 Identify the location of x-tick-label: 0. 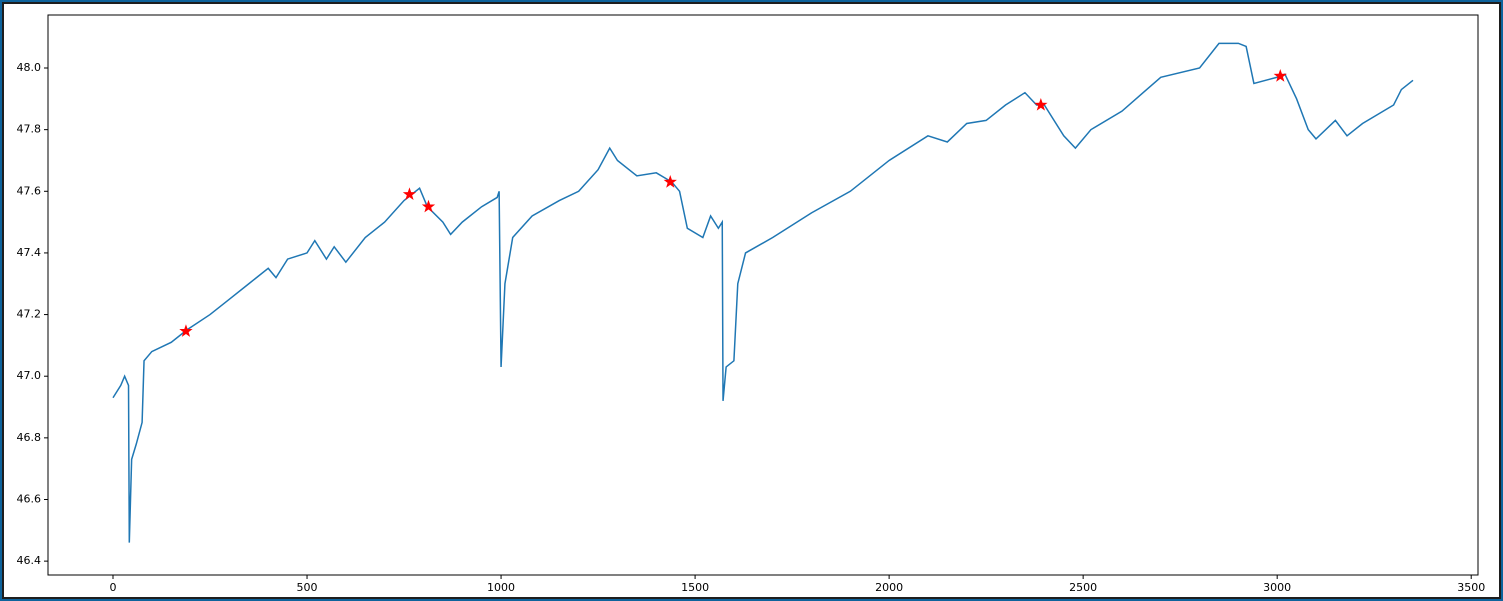
(113, 587).